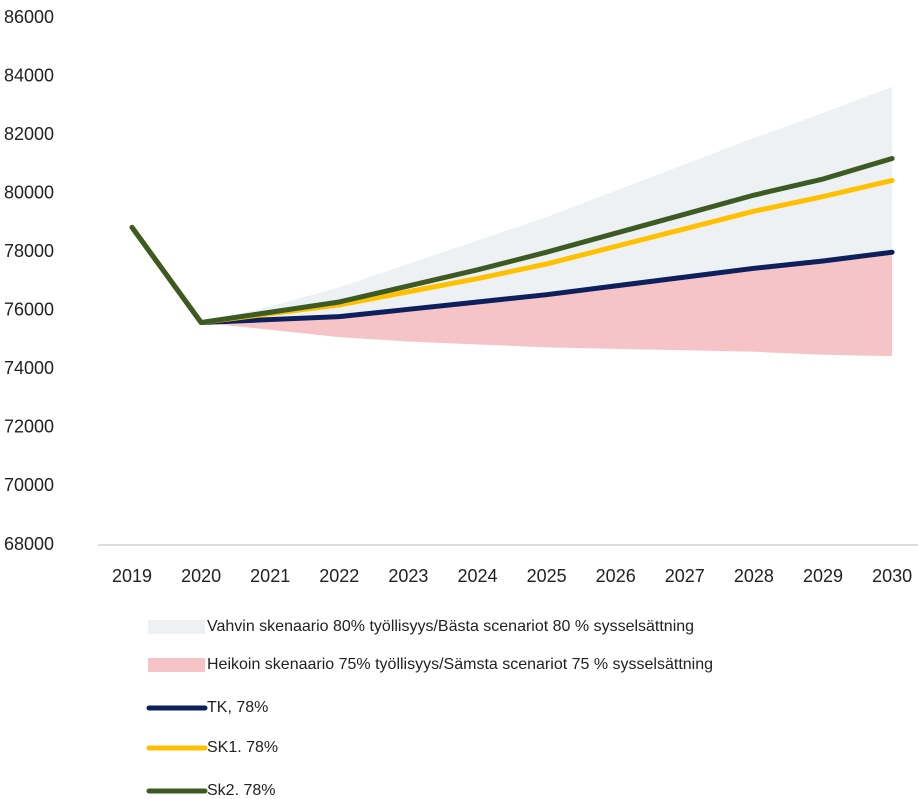  What do you see at coordinates (616, 576) in the screenshot?
I see `x-tick-label: 2026` at bounding box center [616, 576].